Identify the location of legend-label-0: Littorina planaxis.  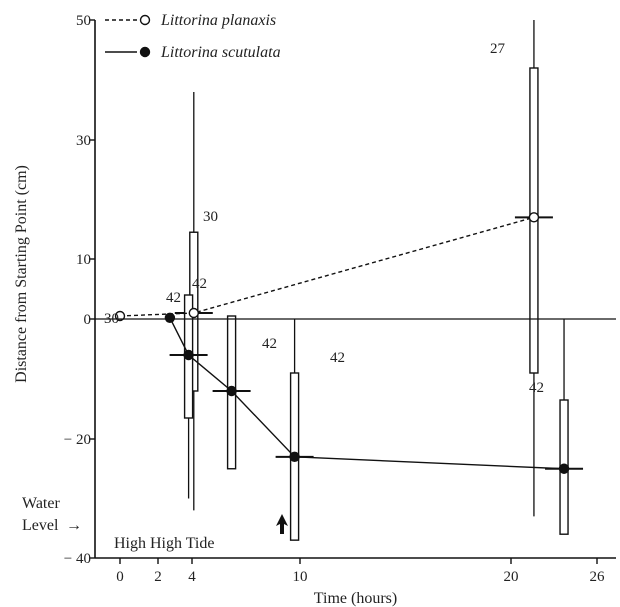
(218, 20).